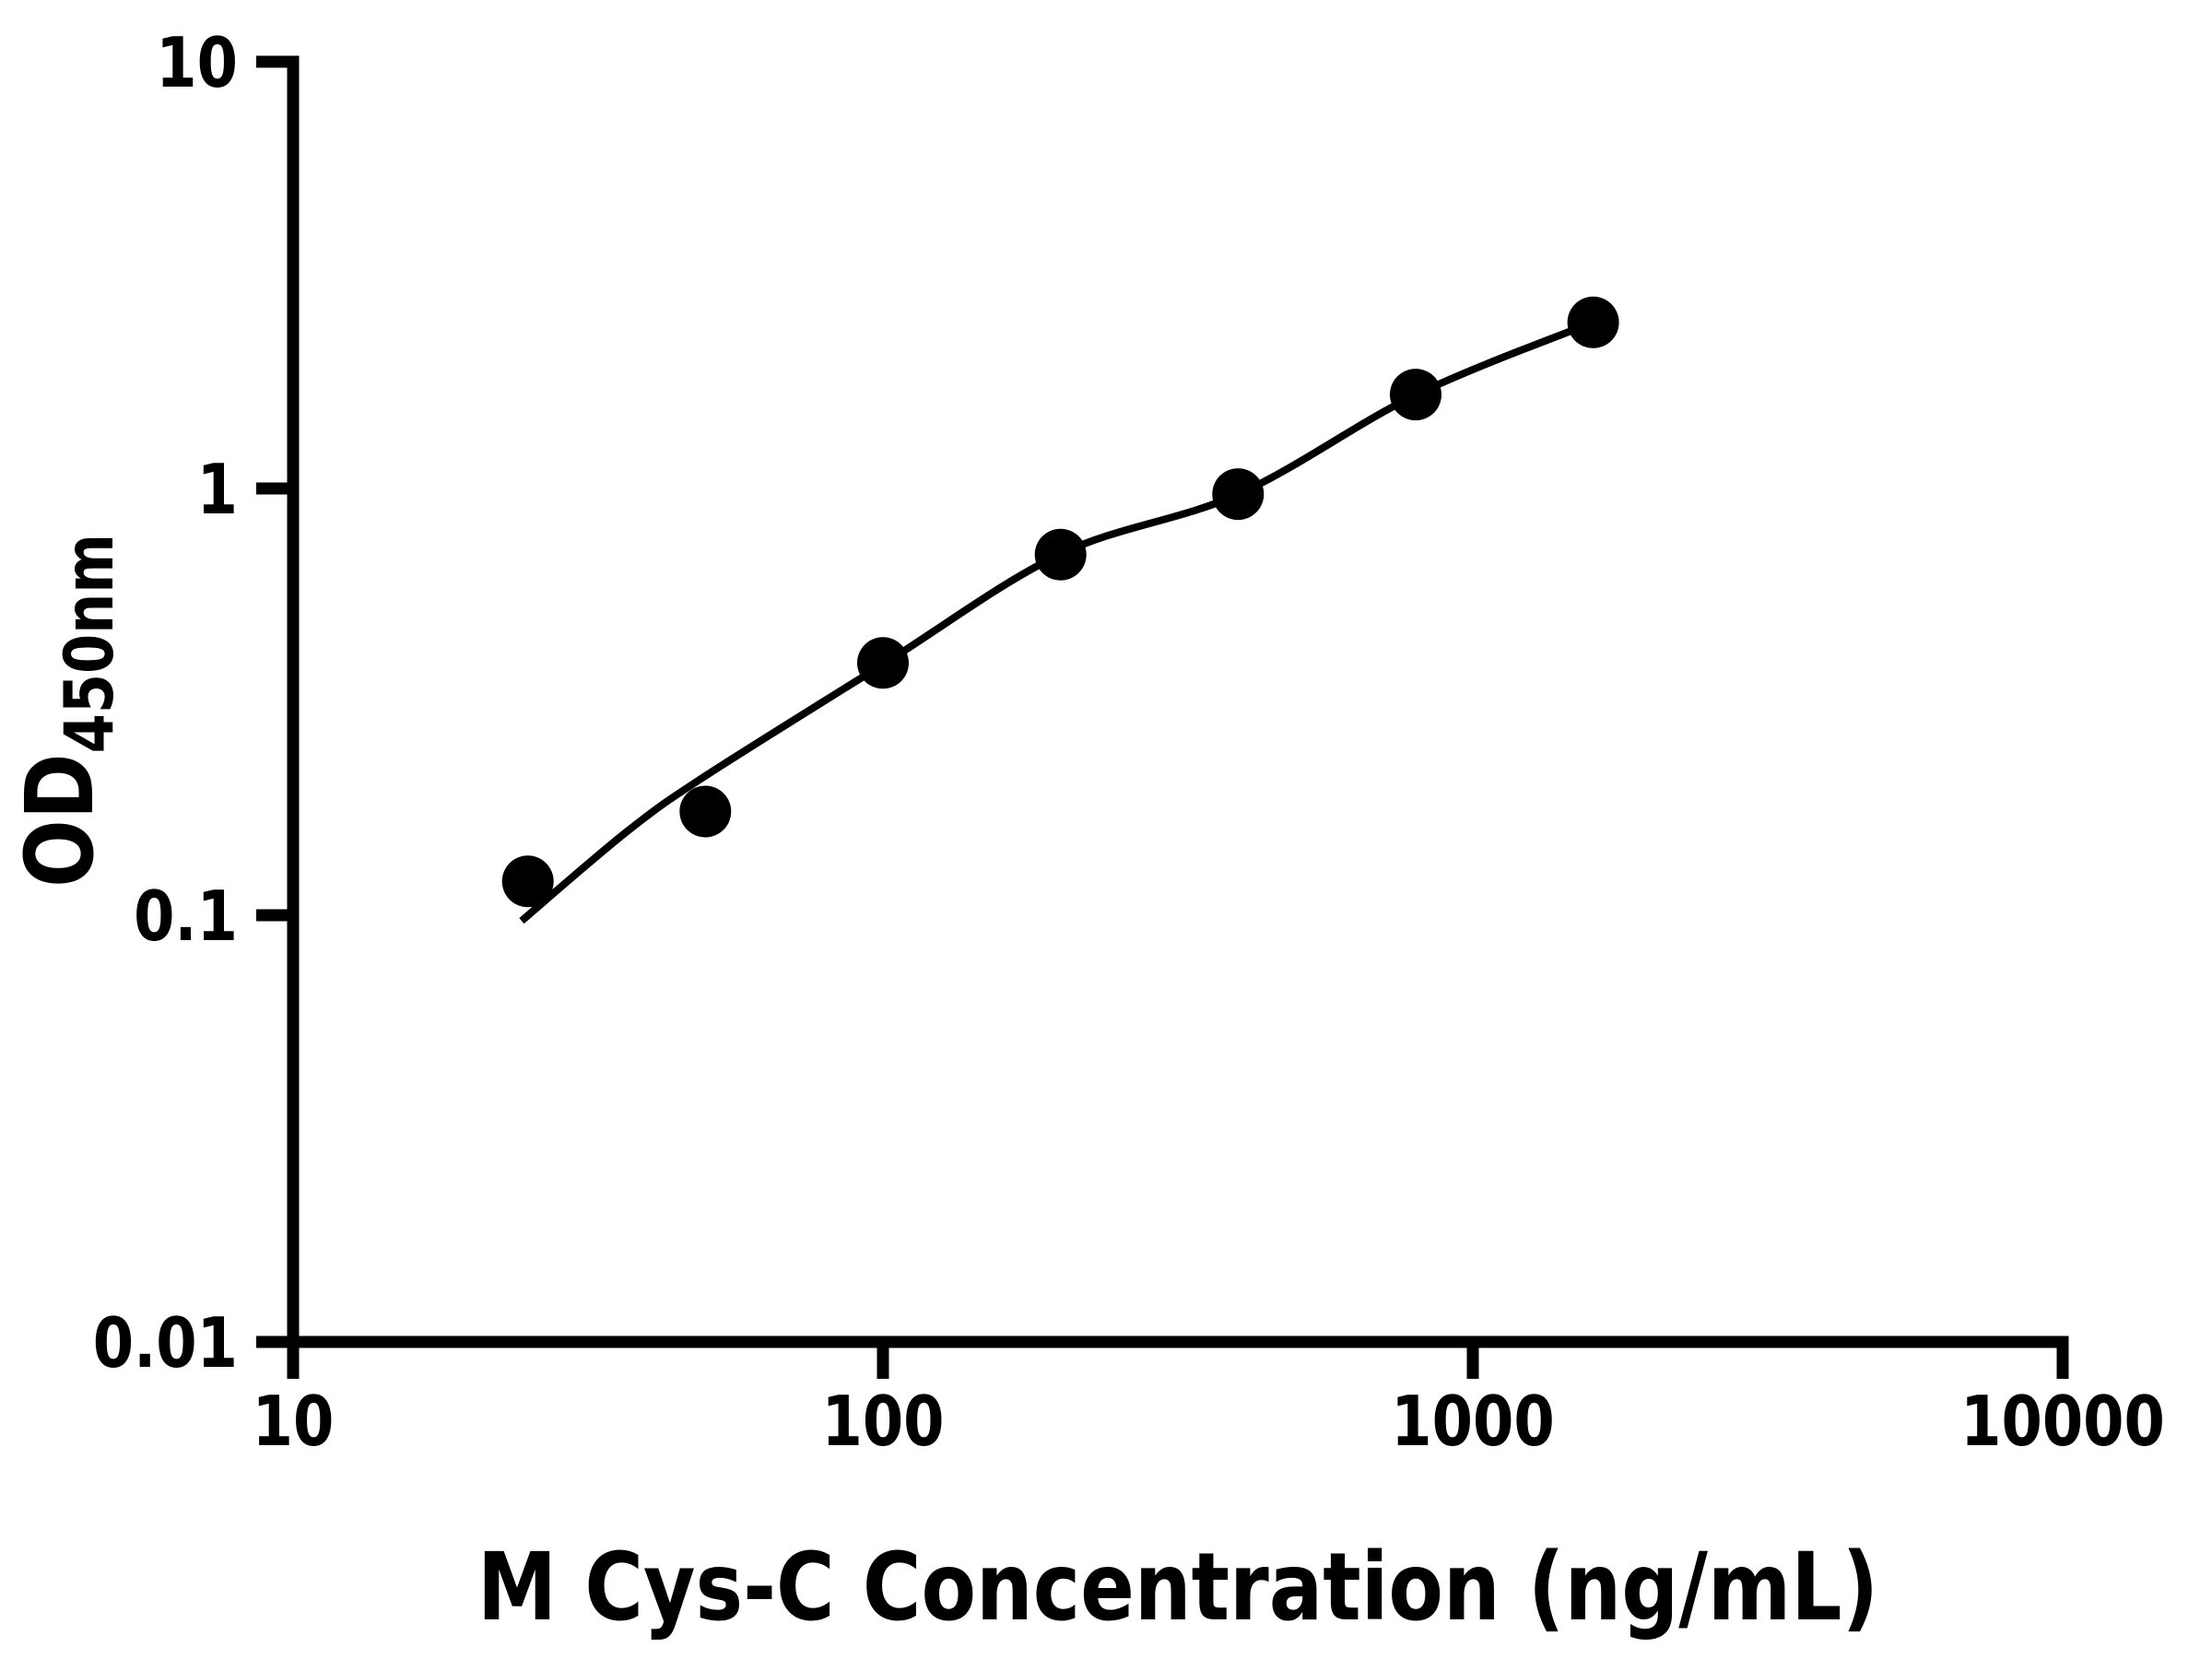  I want to click on y-axis-title: OD450nm, so click(67, 711).